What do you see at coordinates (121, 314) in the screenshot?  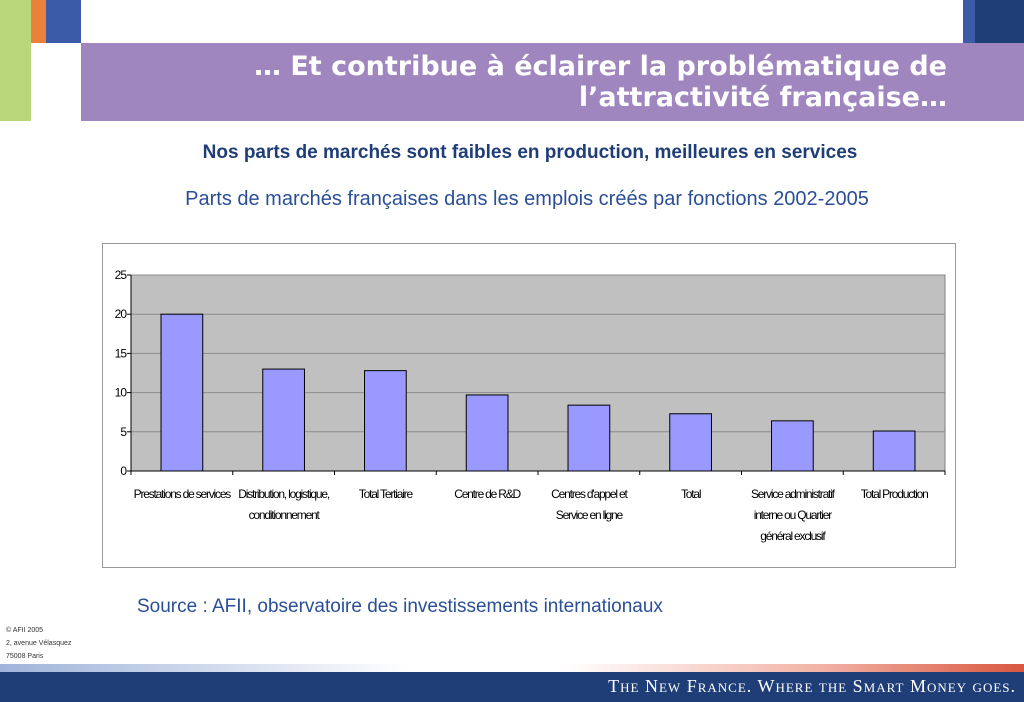 I see `y-tick-label-4: 20` at bounding box center [121, 314].